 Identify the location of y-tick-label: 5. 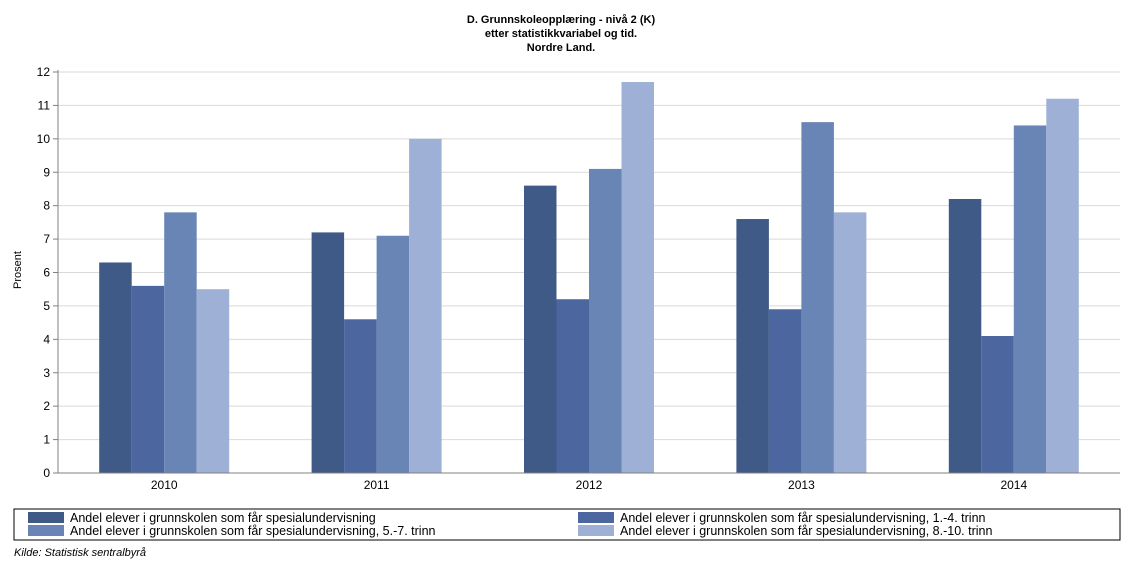
(46, 306).